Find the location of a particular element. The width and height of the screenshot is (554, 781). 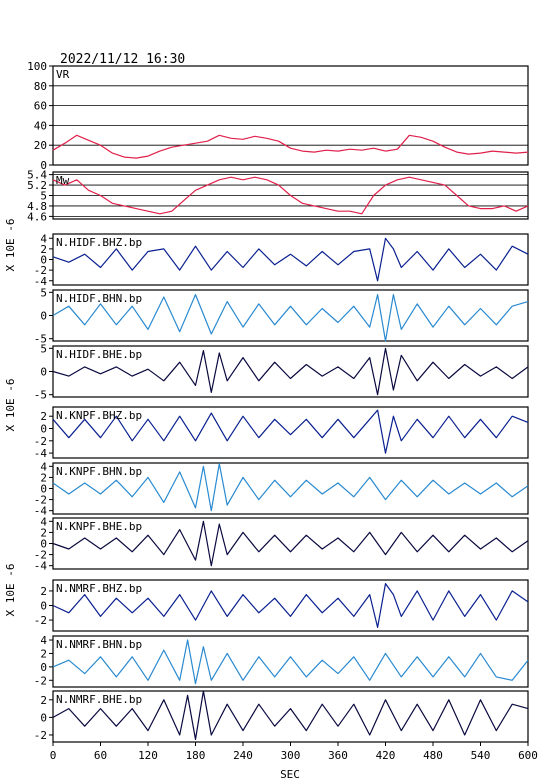

panel-1: 4.64.855.25.4 Mw is located at coordinates (278, 196).